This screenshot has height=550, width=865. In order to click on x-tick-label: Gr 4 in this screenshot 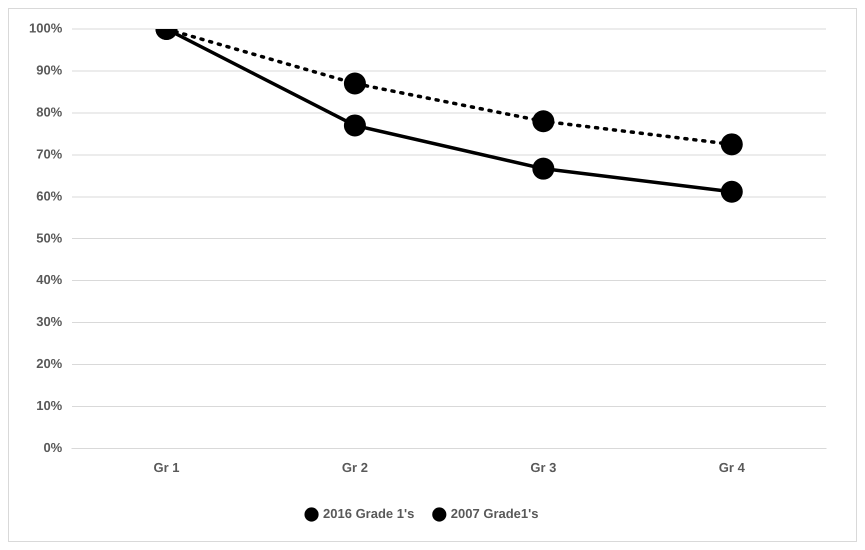, I will do `click(732, 467)`.